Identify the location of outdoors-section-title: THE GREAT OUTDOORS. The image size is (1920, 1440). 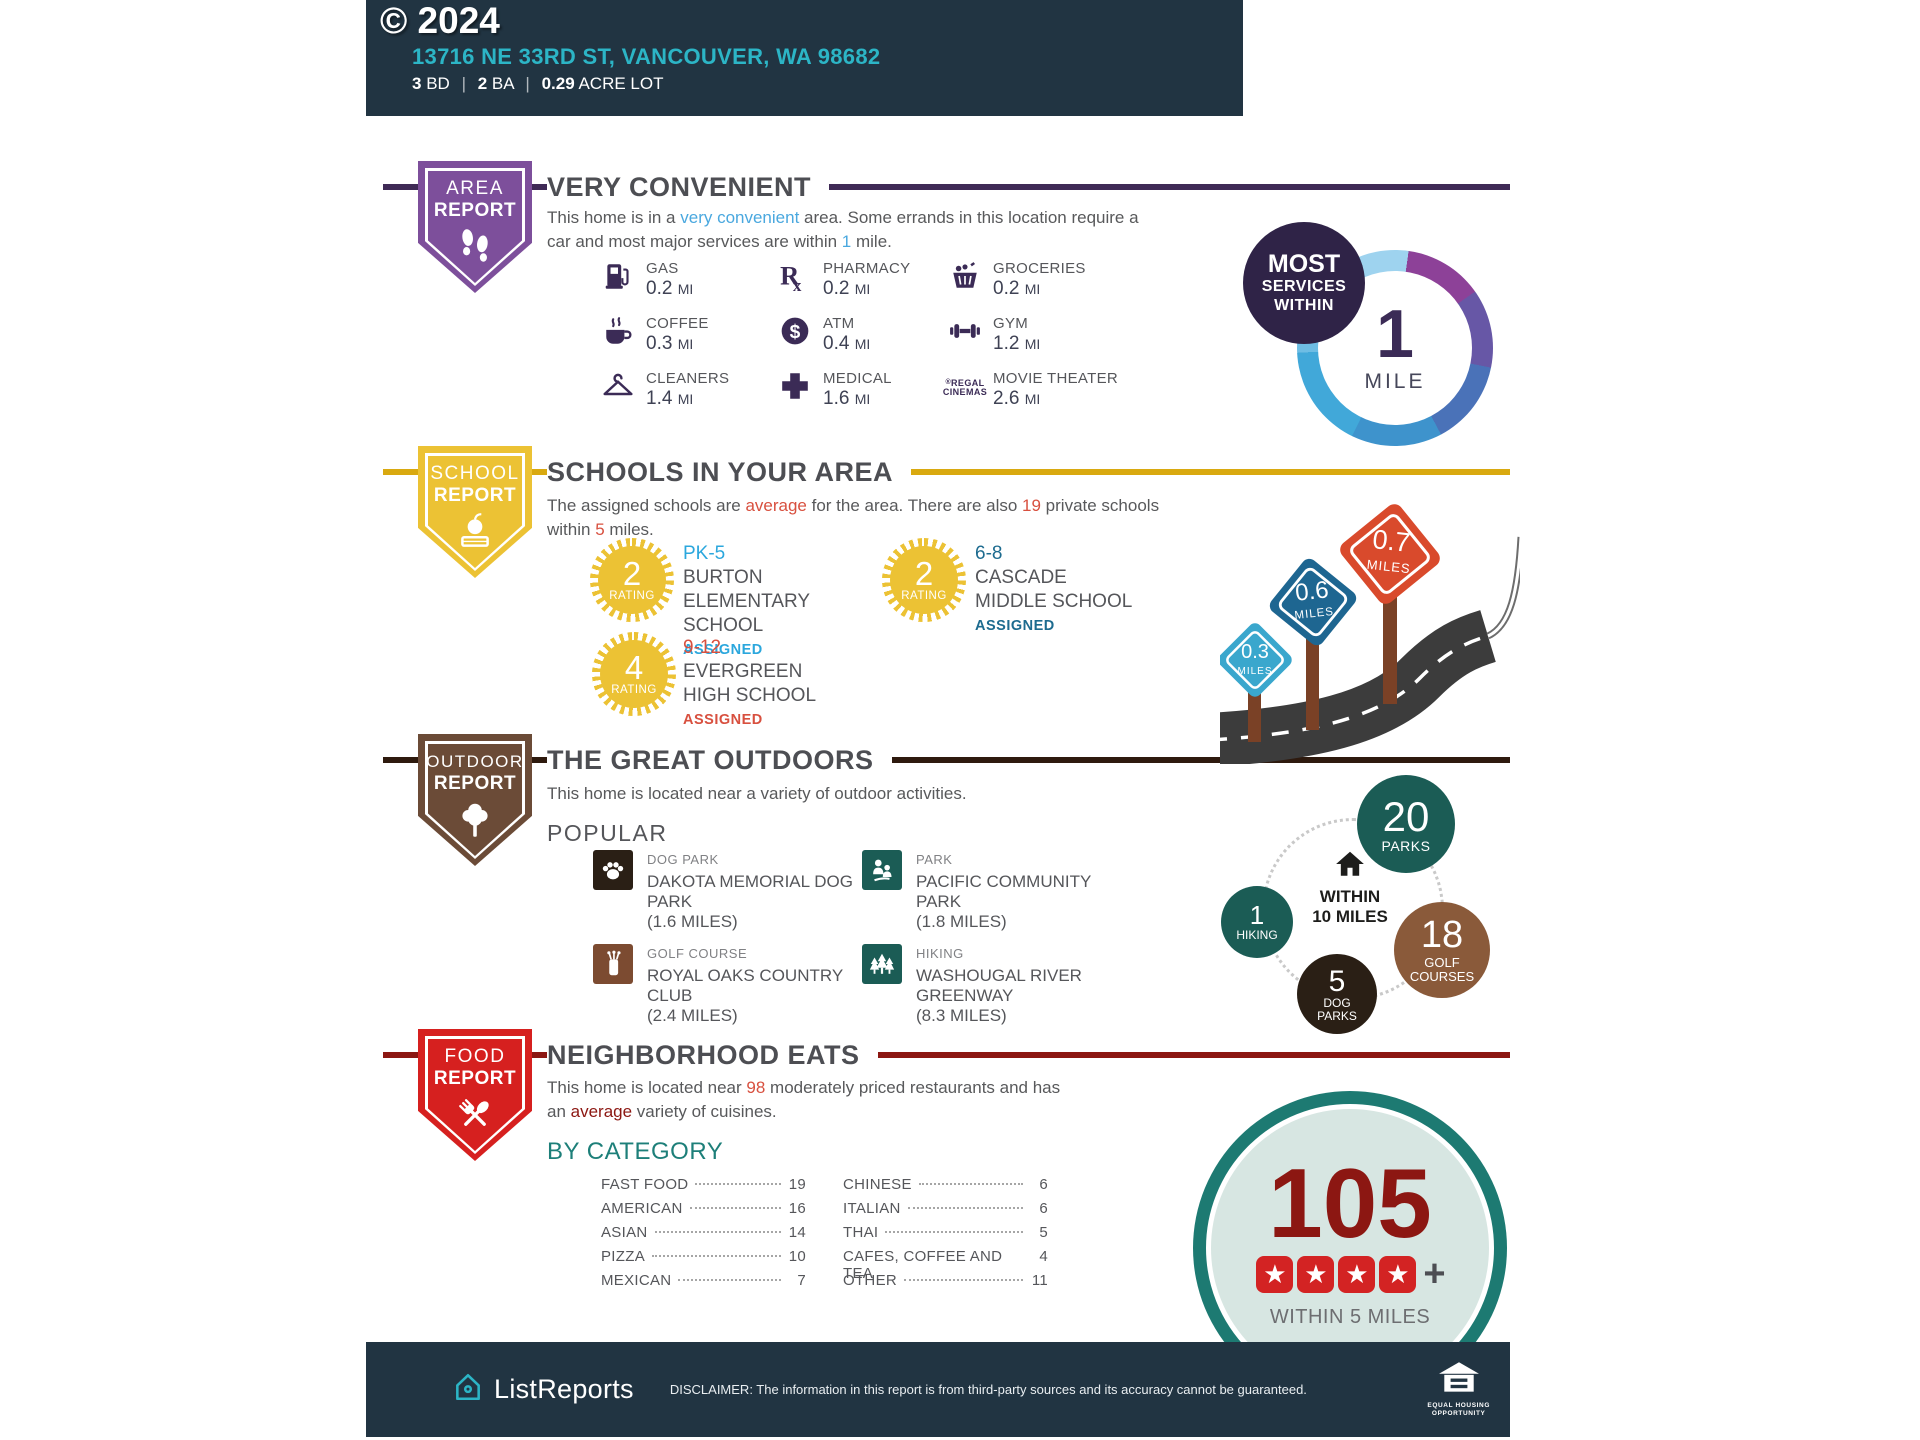
(719, 760).